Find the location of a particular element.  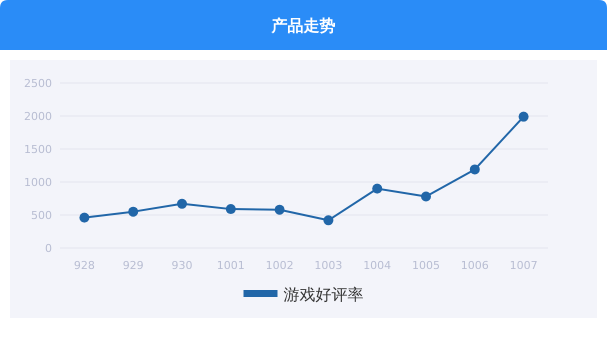

x-tick-label: 1004 is located at coordinates (377, 265).